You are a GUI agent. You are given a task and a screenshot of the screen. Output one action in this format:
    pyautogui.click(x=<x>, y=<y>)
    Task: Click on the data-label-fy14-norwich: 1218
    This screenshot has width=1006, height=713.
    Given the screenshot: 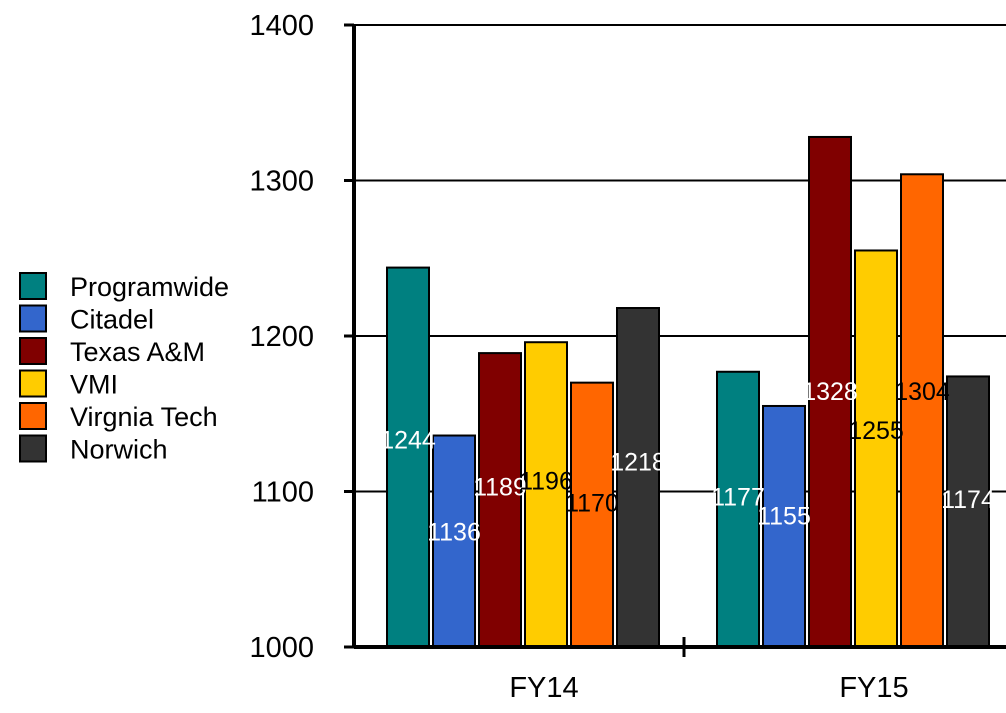 What is the action you would take?
    pyautogui.click(x=638, y=463)
    